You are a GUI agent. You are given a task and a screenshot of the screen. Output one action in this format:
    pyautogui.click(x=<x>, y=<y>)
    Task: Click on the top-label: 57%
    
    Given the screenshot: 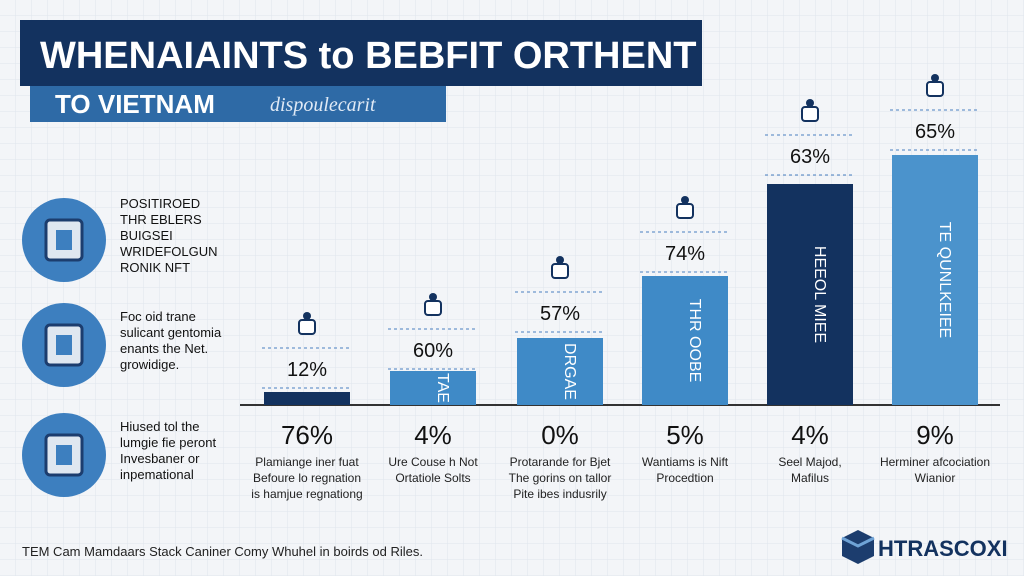 What is the action you would take?
    pyautogui.click(x=560, y=314)
    